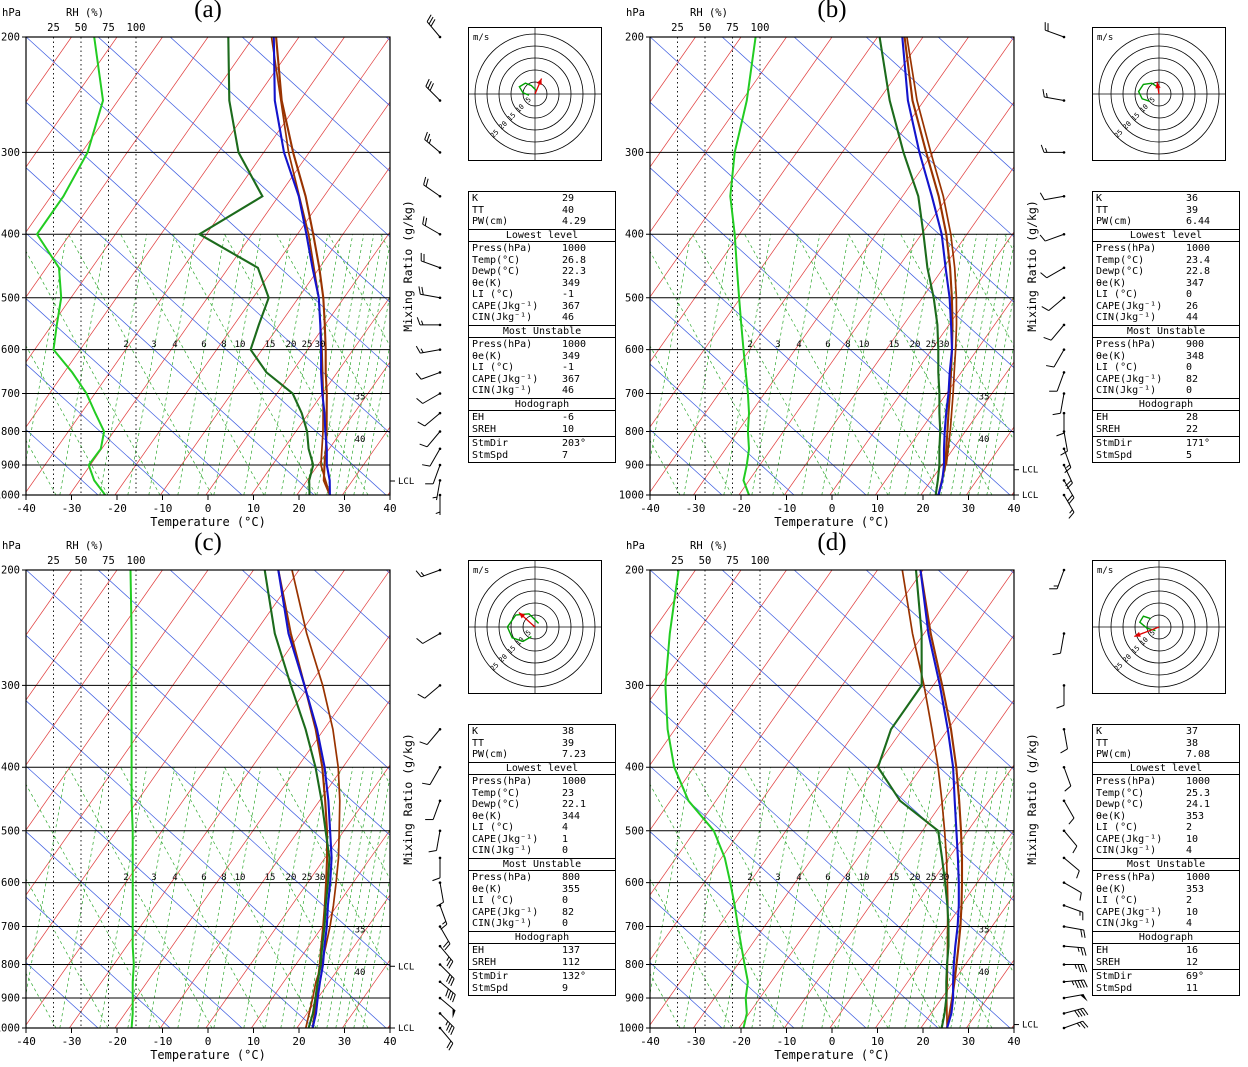 The height and width of the screenshot is (1067, 1248). I want to click on stat-lowest-li-d-value: 2, so click(1189, 827).